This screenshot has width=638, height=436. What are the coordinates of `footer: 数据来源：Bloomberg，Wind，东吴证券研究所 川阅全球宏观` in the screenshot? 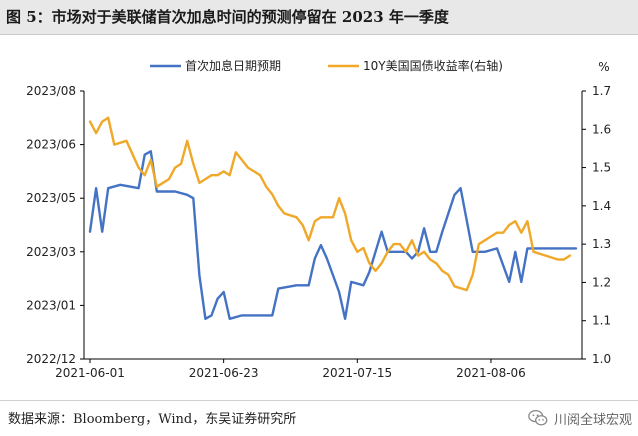 It's located at (319, 418).